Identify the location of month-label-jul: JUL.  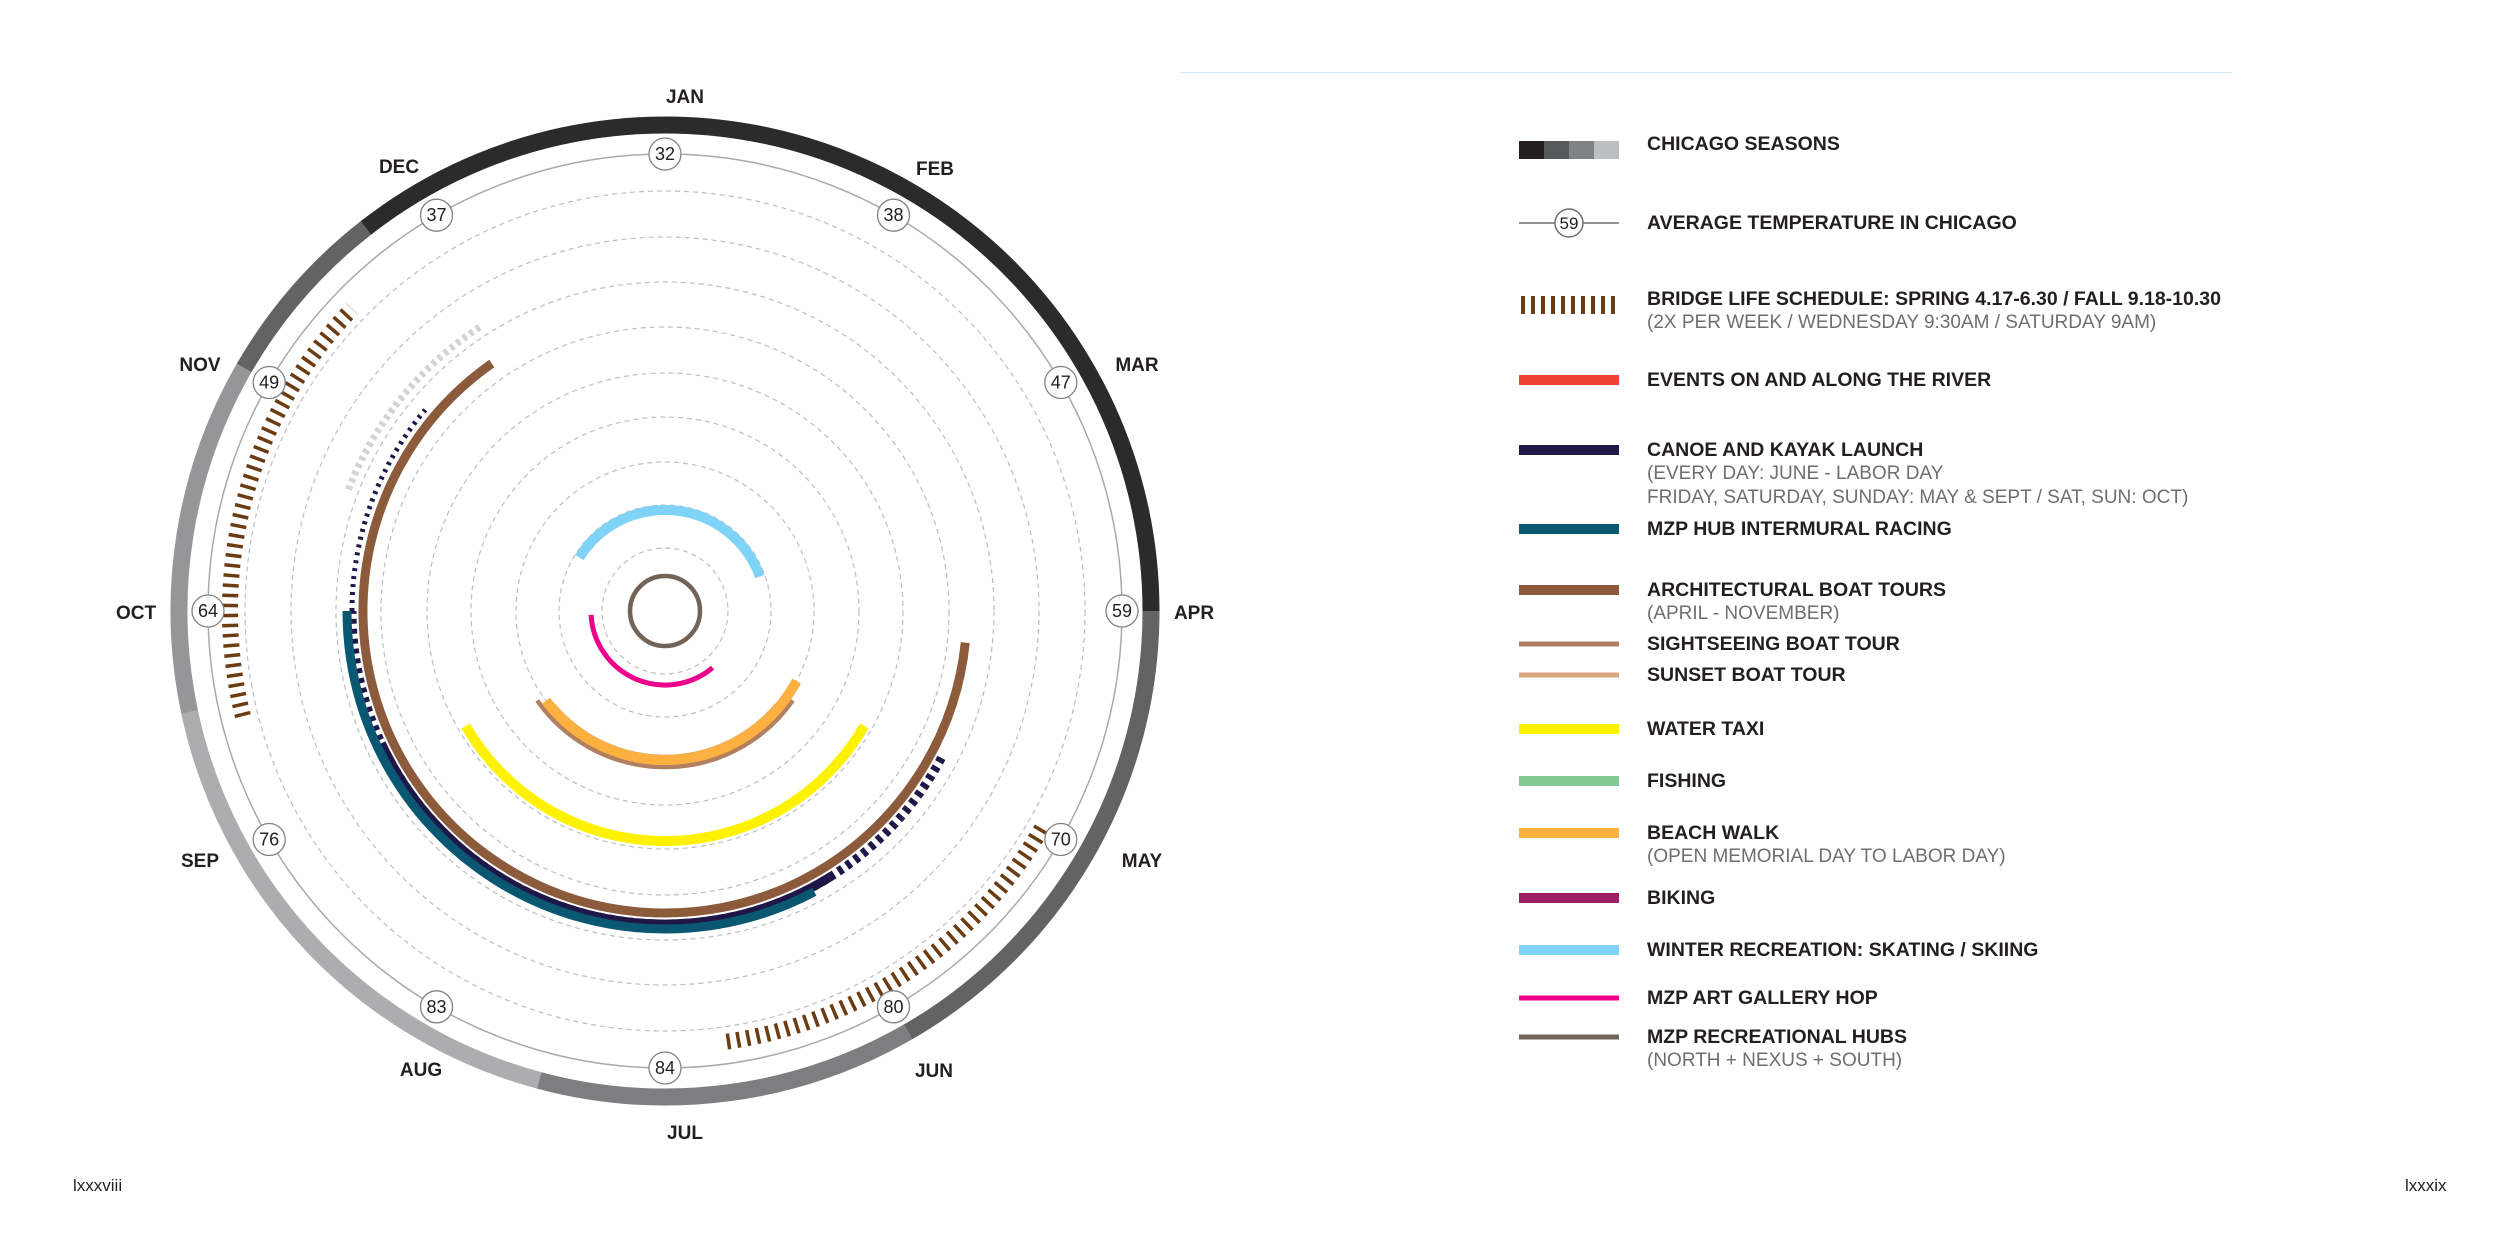
(685, 1133).